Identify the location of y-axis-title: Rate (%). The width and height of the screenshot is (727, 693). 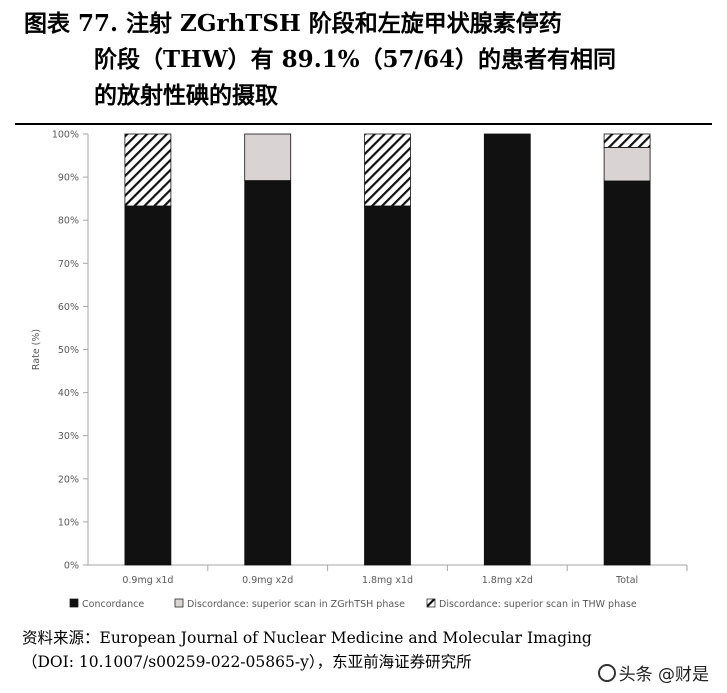
(36, 349).